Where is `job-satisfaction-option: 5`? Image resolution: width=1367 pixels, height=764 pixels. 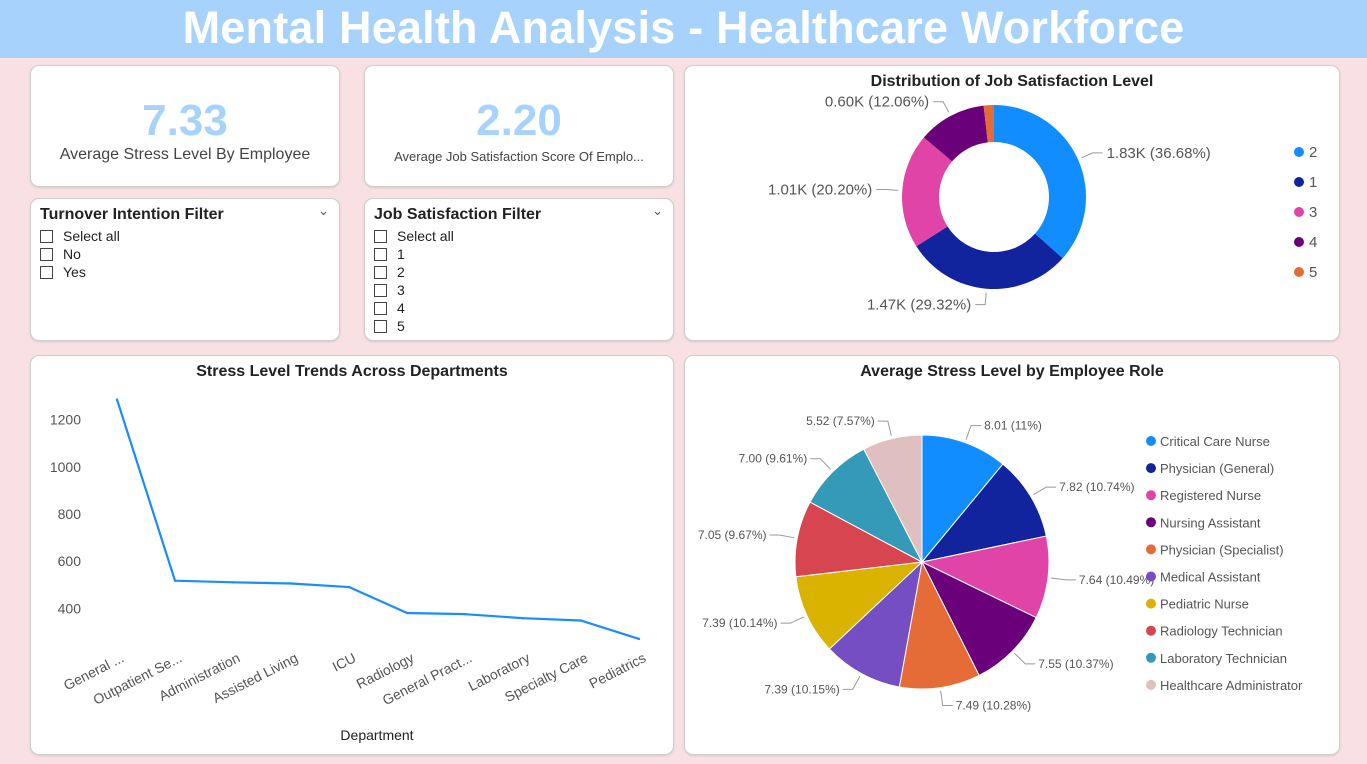
job-satisfaction-option: 5 is located at coordinates (414, 326).